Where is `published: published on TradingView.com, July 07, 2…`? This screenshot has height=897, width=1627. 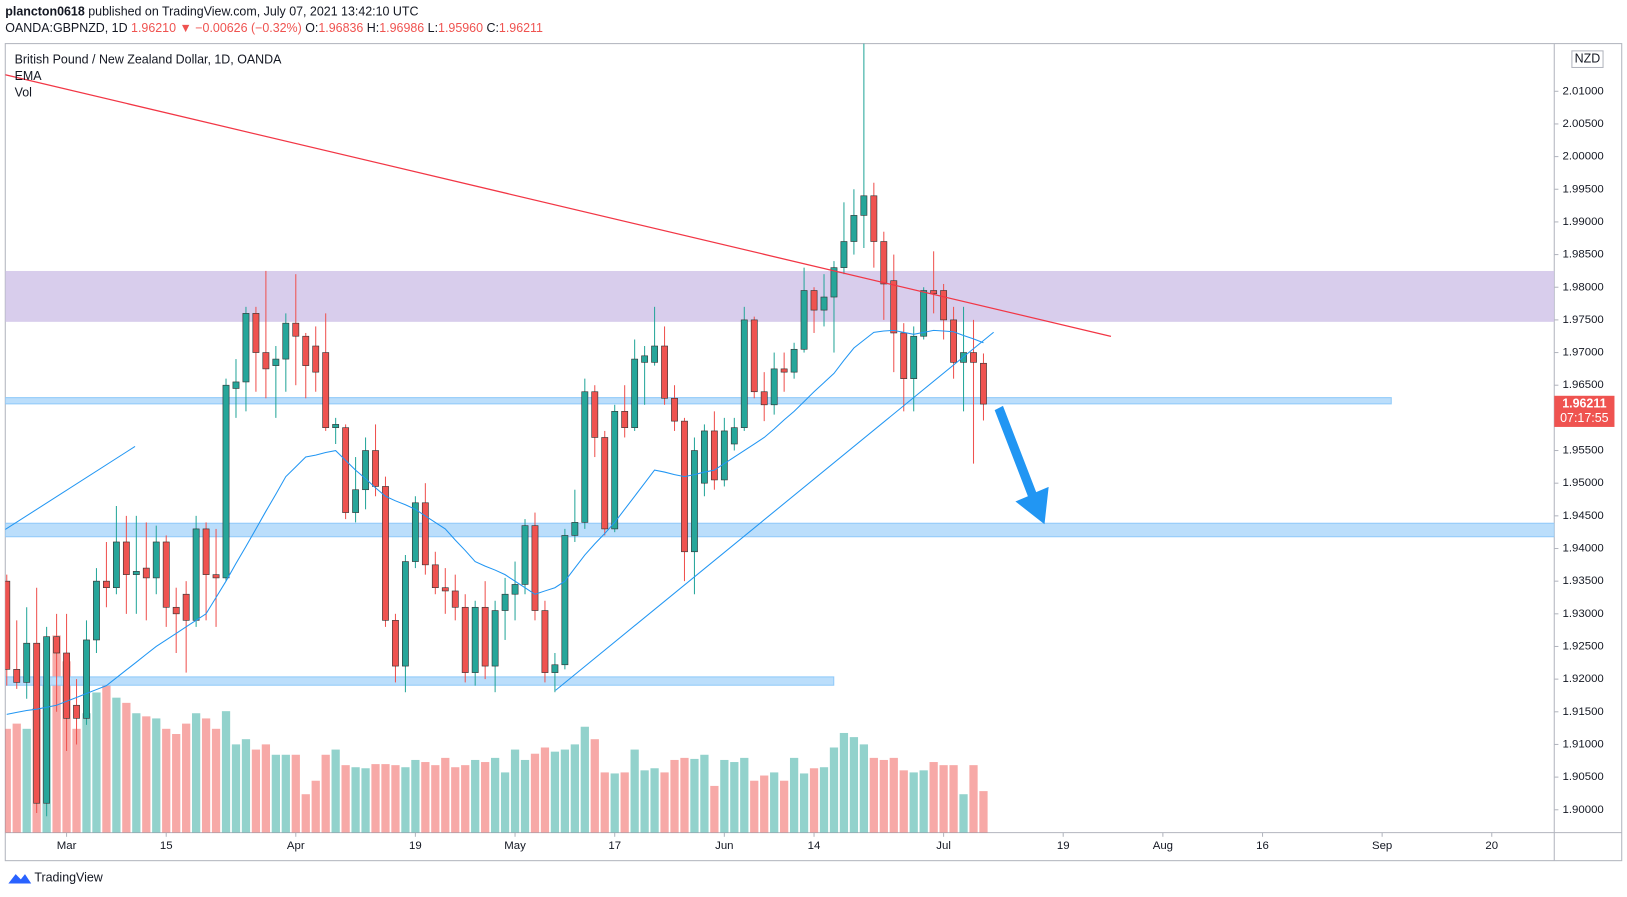 published: published on TradingView.com, July 07, 2… is located at coordinates (253, 12).